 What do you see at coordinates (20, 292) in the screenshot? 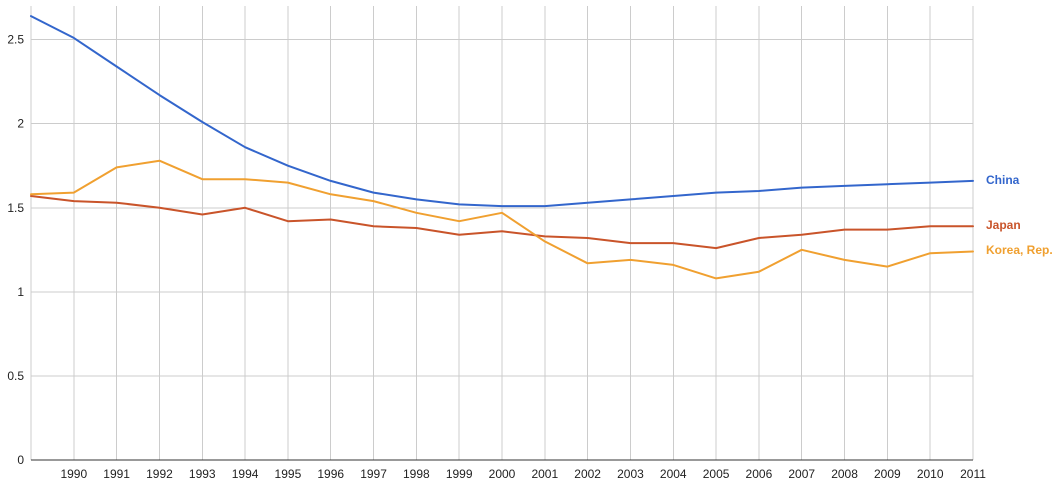
I see `y-tick-label: 1` at bounding box center [20, 292].